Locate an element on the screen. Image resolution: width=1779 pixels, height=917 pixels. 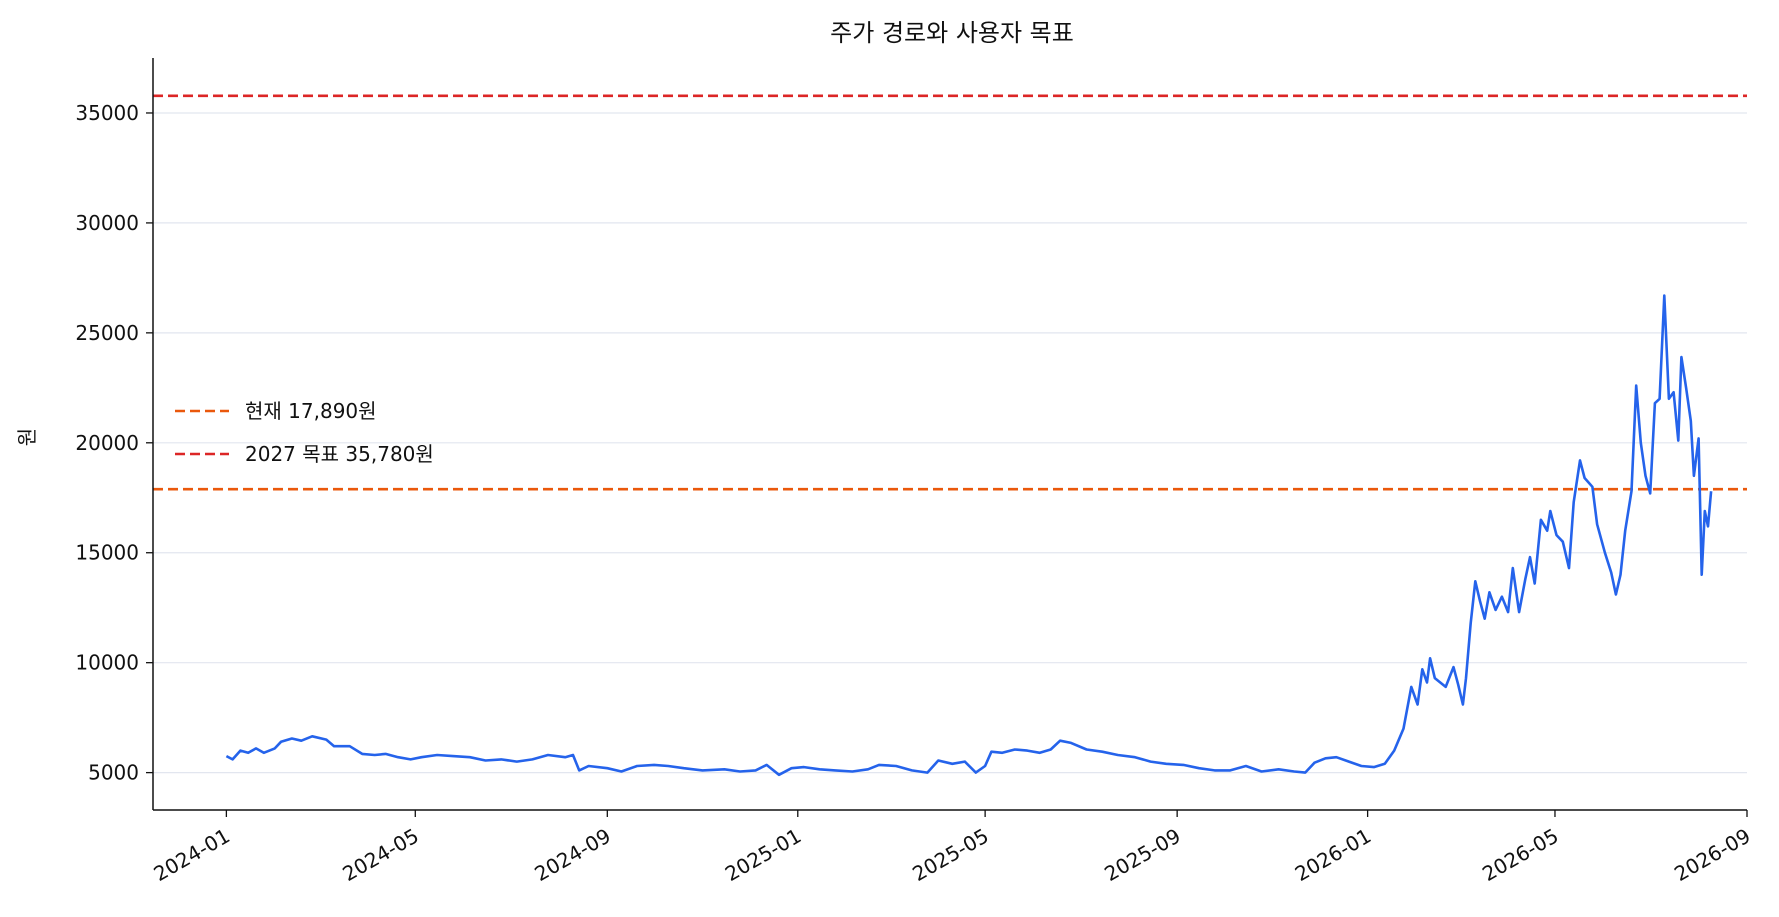
y-tick-label-25000: 25000 is located at coordinates (107, 333).